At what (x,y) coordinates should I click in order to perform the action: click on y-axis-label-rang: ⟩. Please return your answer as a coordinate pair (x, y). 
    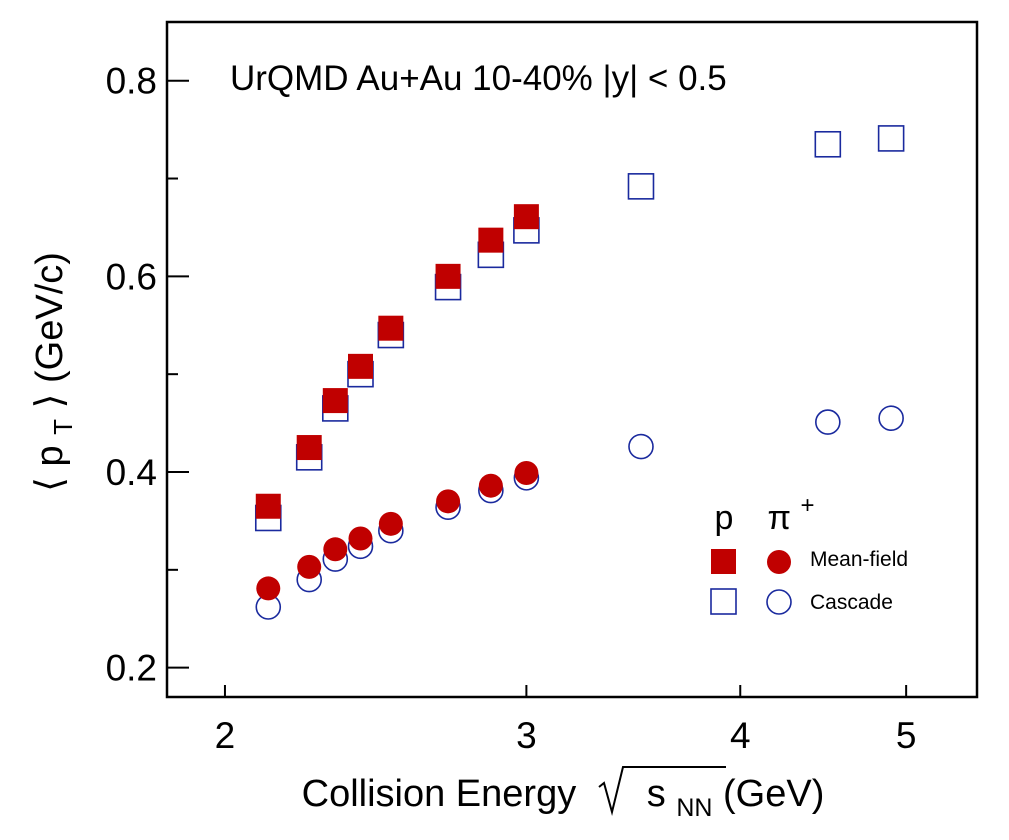
    Looking at the image, I should click on (50, 401).